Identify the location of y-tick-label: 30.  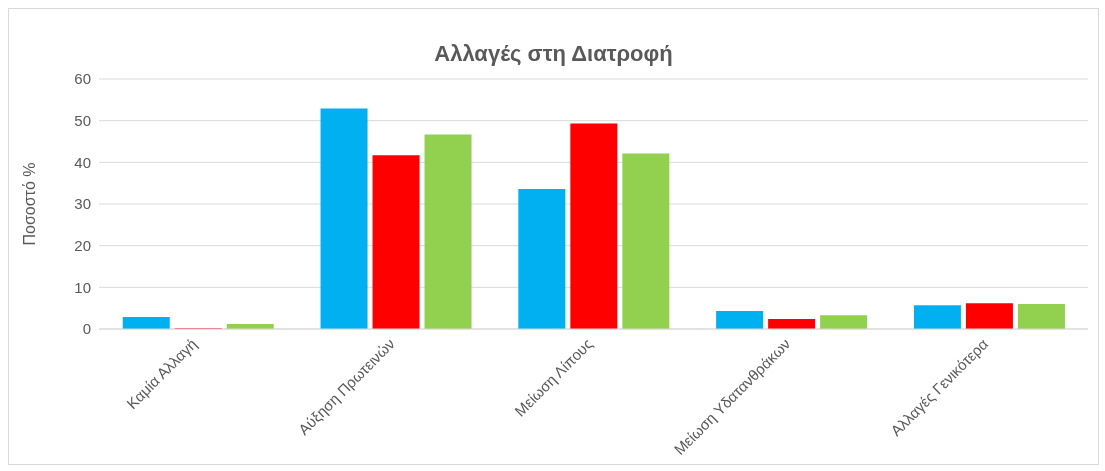
(82, 204).